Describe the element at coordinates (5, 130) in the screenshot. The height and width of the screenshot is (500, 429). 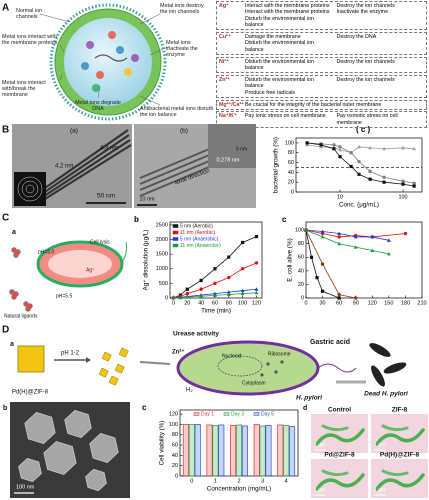
I see `panel-letter: B` at that location.